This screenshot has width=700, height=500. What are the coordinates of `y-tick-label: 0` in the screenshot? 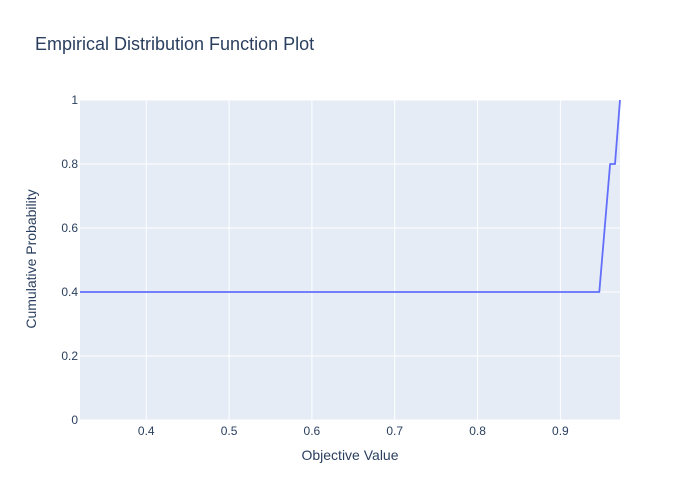 It's located at (74, 420).